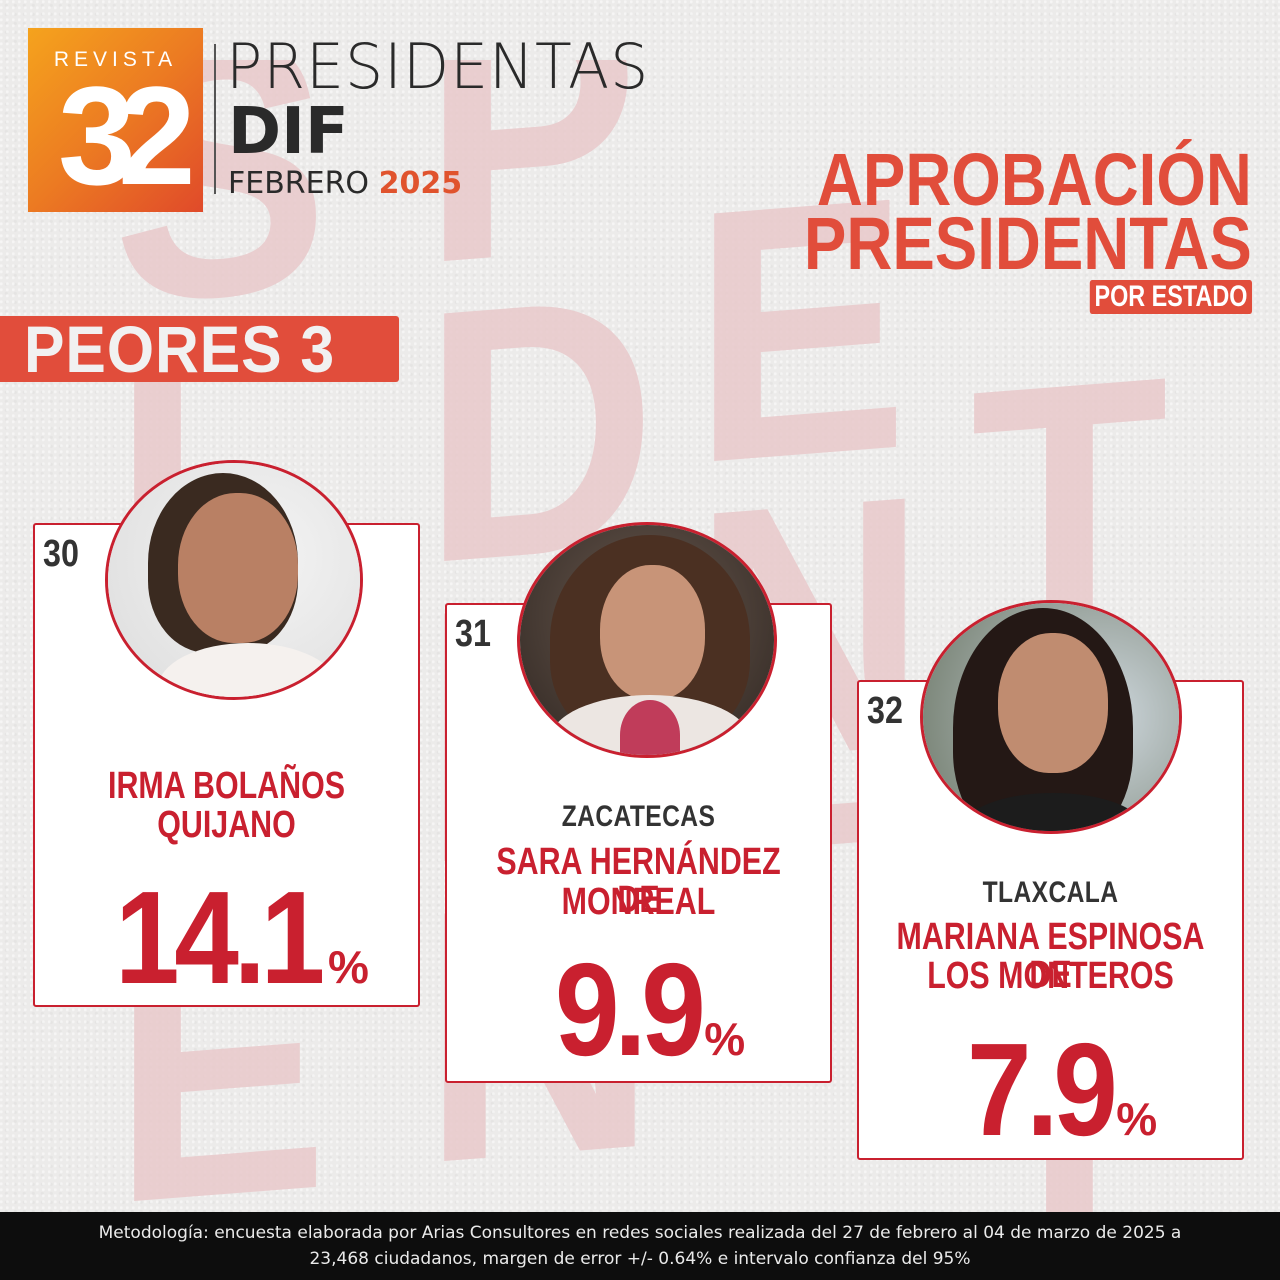 The image size is (1280, 1280). Describe the element at coordinates (420, 183) in the screenshot. I see `header-year: 2025` at that location.